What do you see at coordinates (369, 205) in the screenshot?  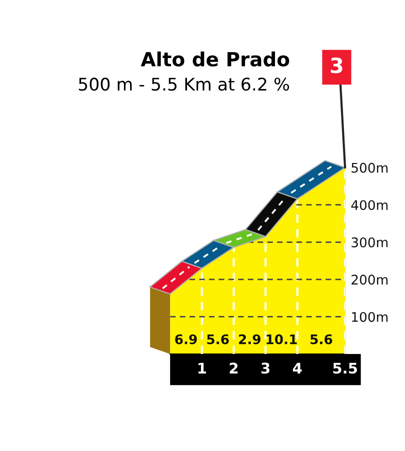 I see `y-tick-label: 400m` at bounding box center [369, 205].